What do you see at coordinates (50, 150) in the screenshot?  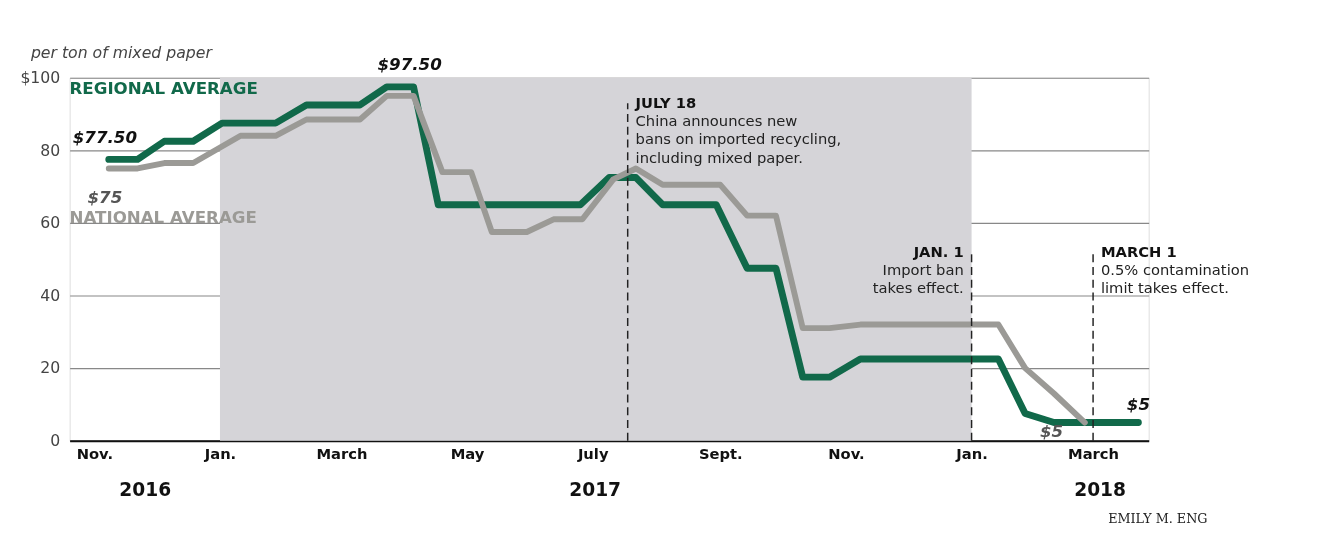 I see `y-tick-label: 80` at bounding box center [50, 150].